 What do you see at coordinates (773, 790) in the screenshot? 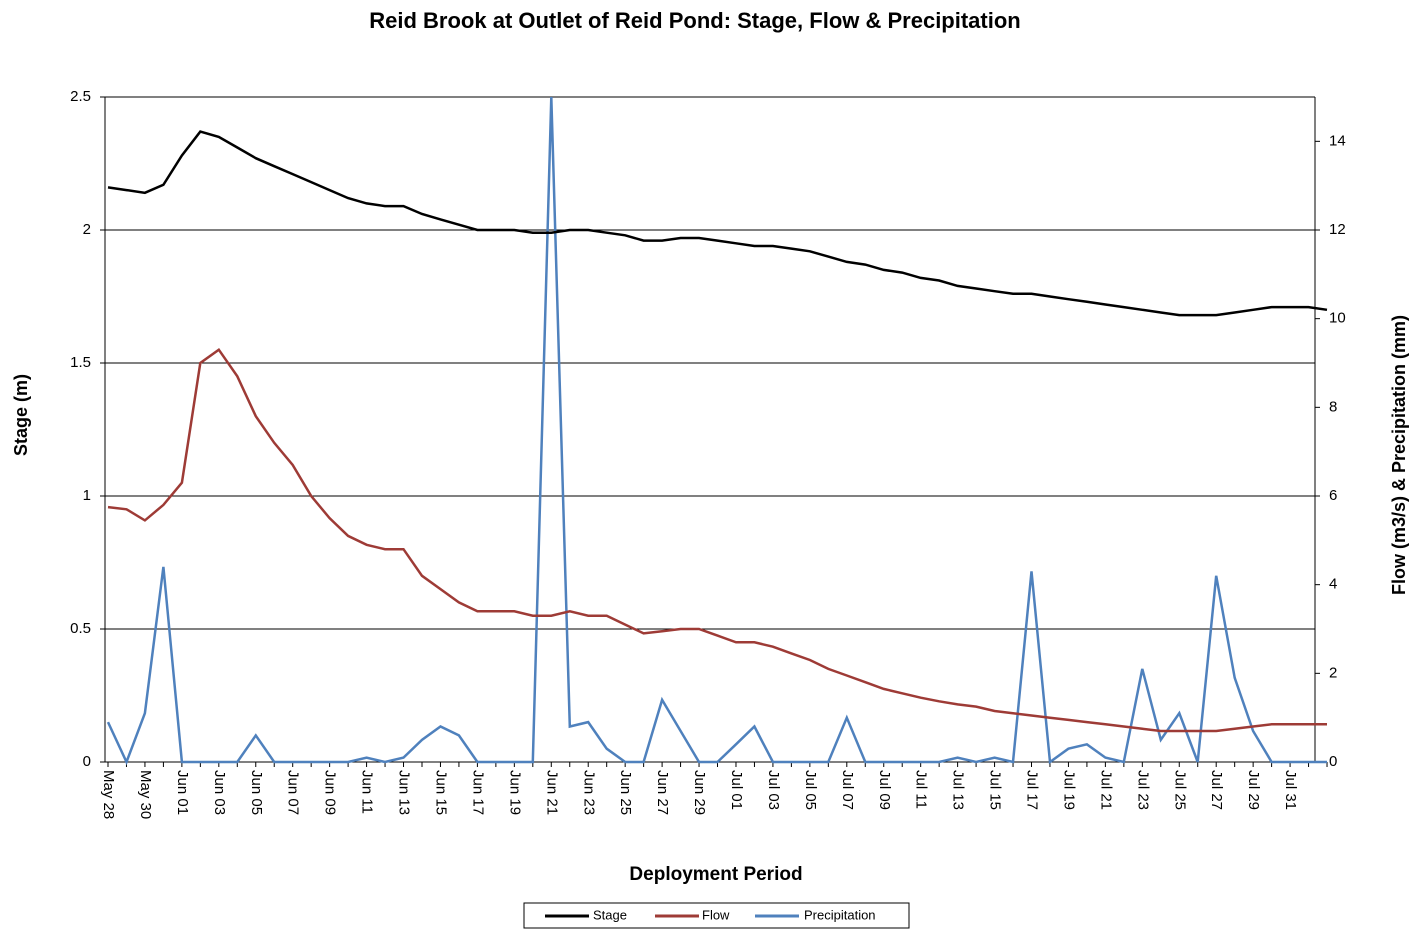
I see `x-tick-label: Jul 03` at bounding box center [773, 790].